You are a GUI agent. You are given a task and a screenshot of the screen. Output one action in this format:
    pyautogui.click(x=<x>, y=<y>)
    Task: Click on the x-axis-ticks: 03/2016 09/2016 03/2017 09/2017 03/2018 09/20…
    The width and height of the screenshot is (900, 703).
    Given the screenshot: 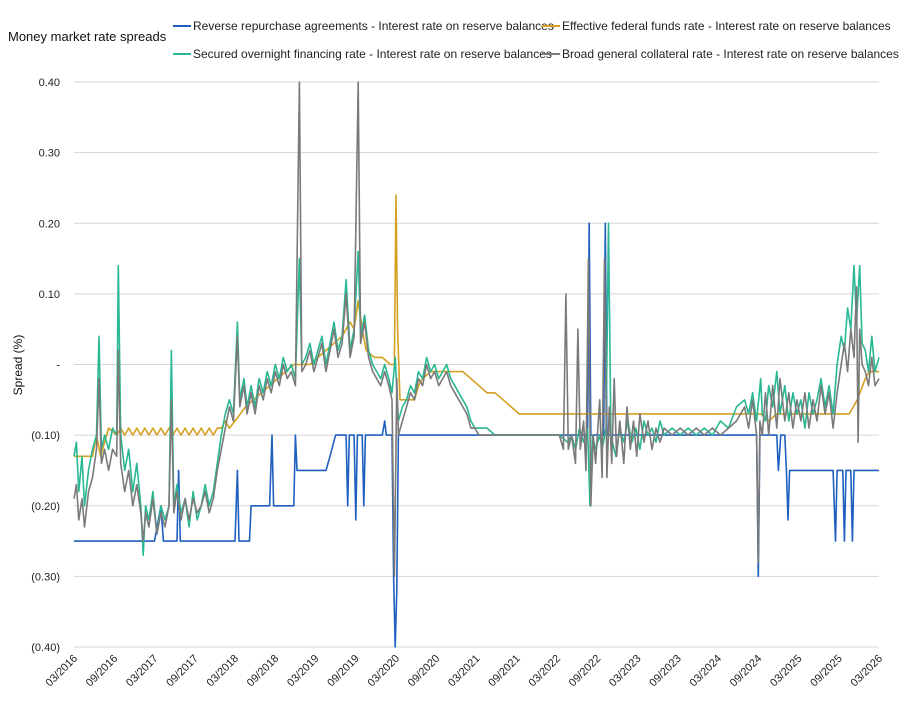 What is the action you would take?
    pyautogui.click(x=465, y=671)
    